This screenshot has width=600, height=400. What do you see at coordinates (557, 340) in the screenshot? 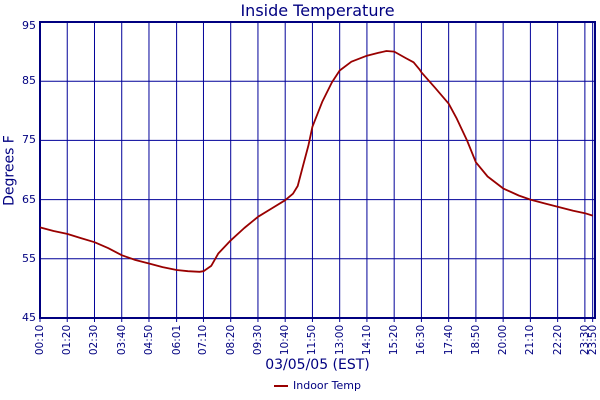
I see `x-tick-label: 22:20` at bounding box center [557, 340].